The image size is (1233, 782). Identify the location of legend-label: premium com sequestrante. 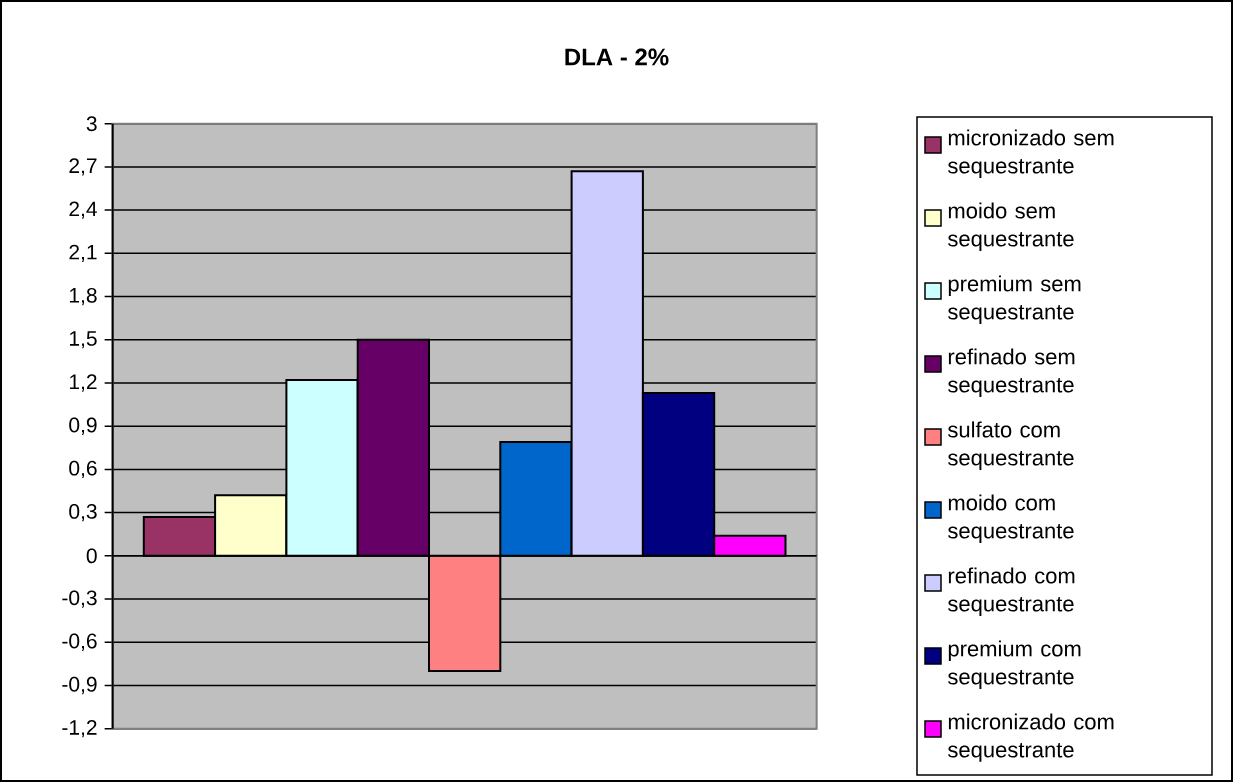
(1014, 664).